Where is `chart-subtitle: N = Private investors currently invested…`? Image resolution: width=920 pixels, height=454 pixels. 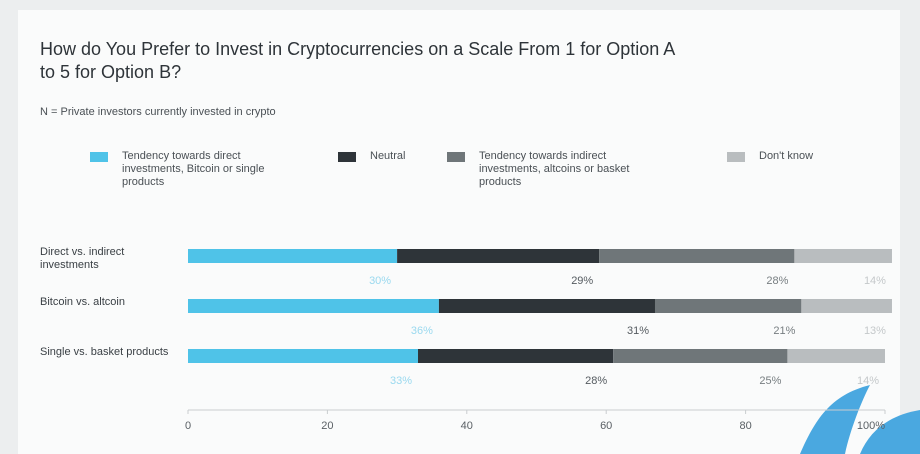
chart-subtitle: N = Private investors currently invested… is located at coordinates (158, 112).